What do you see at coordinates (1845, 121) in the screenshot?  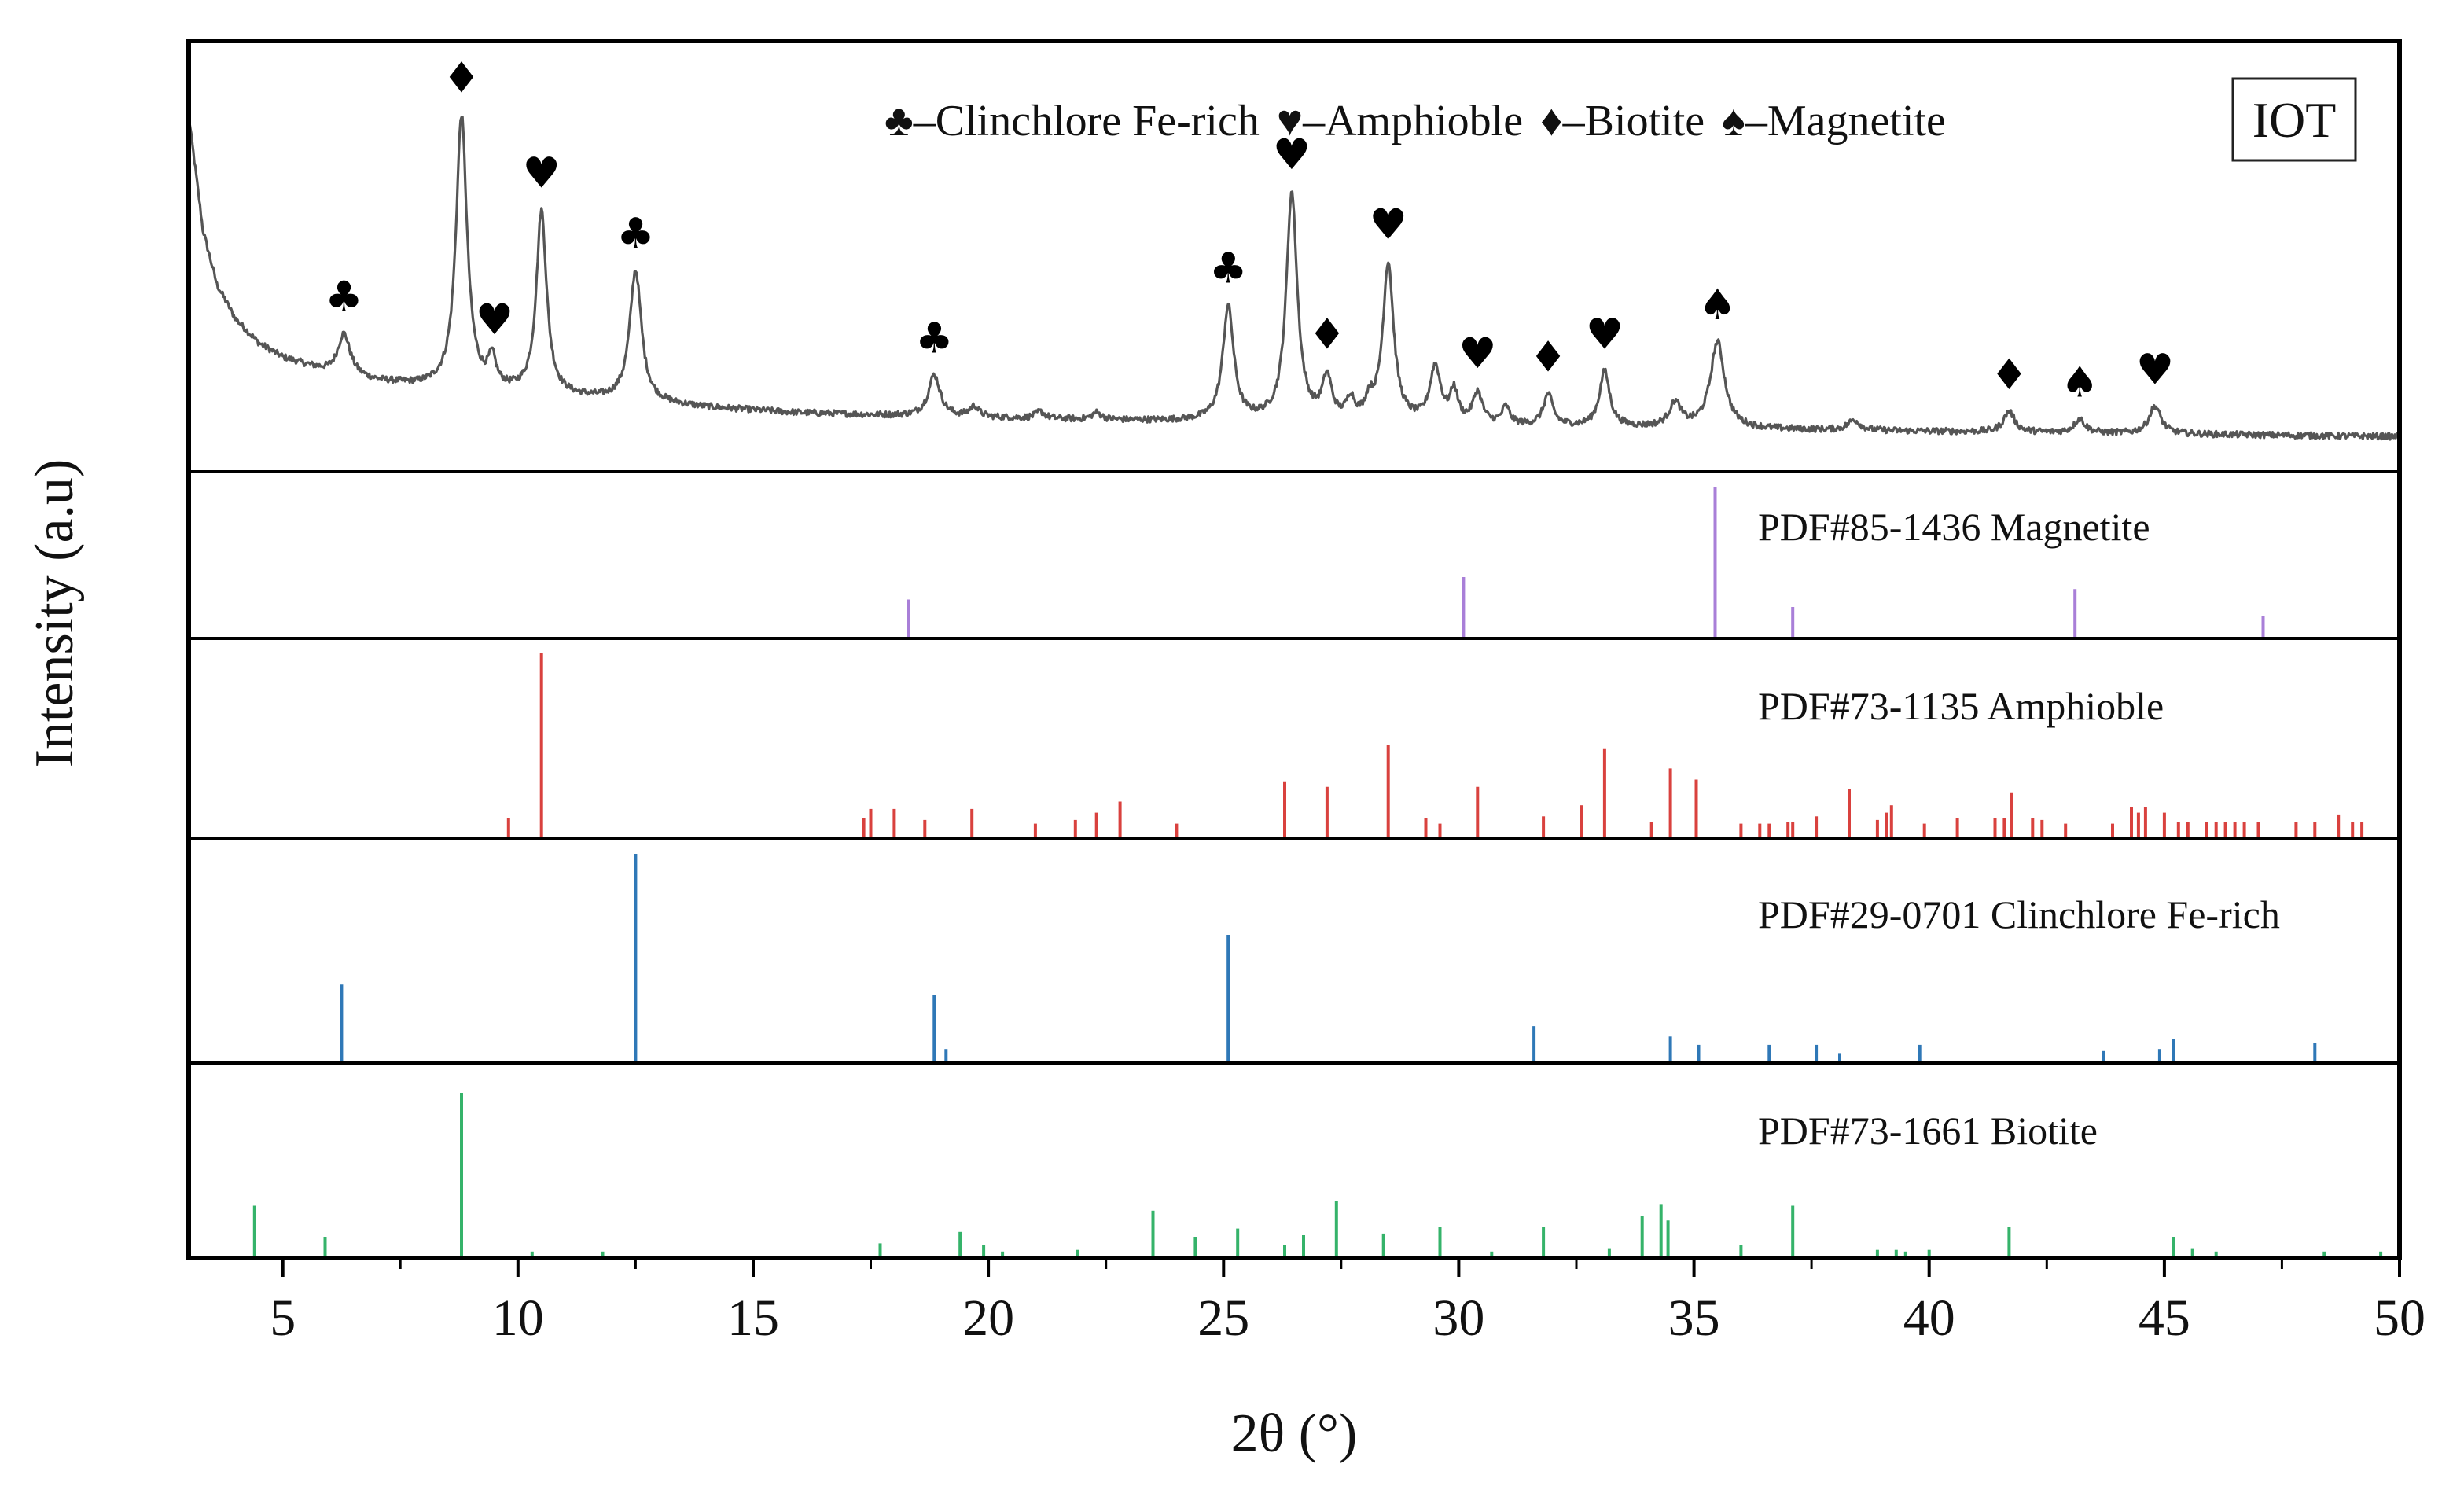 I see `legend-label-magnetite: –Magnetite` at bounding box center [1845, 121].